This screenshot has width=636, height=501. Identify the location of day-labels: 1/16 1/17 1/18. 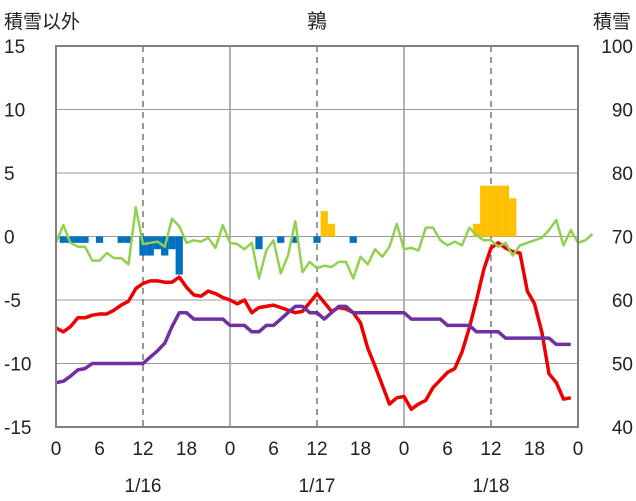
(317, 486).